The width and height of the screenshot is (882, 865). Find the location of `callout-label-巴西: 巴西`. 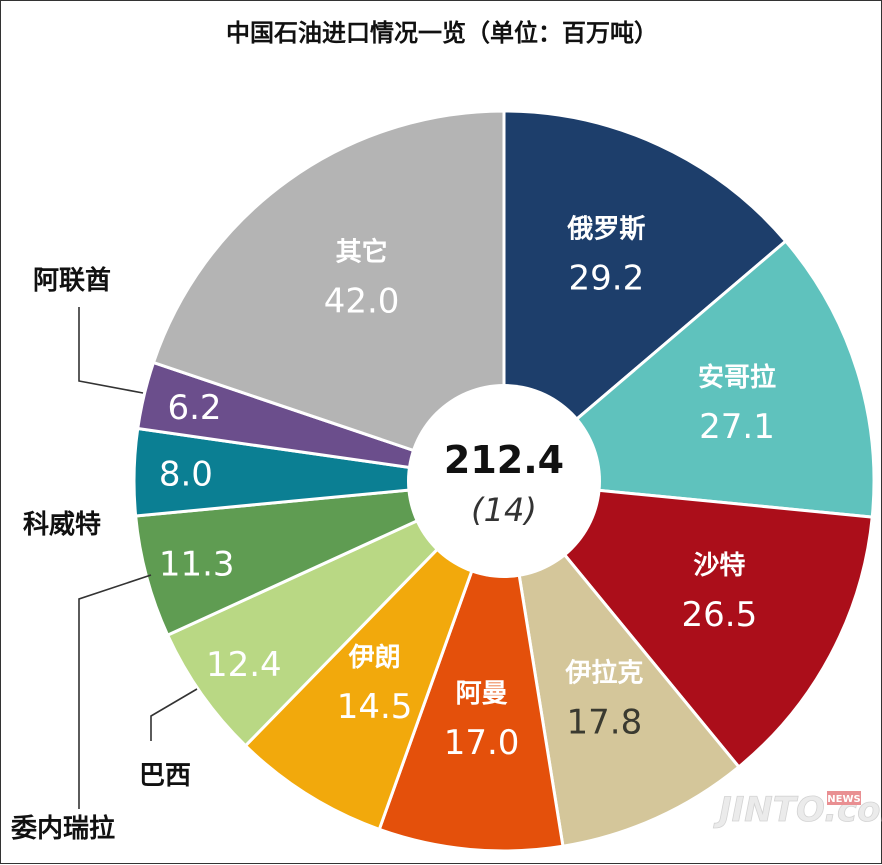

callout-label-巴西: 巴西 is located at coordinates (165, 776).